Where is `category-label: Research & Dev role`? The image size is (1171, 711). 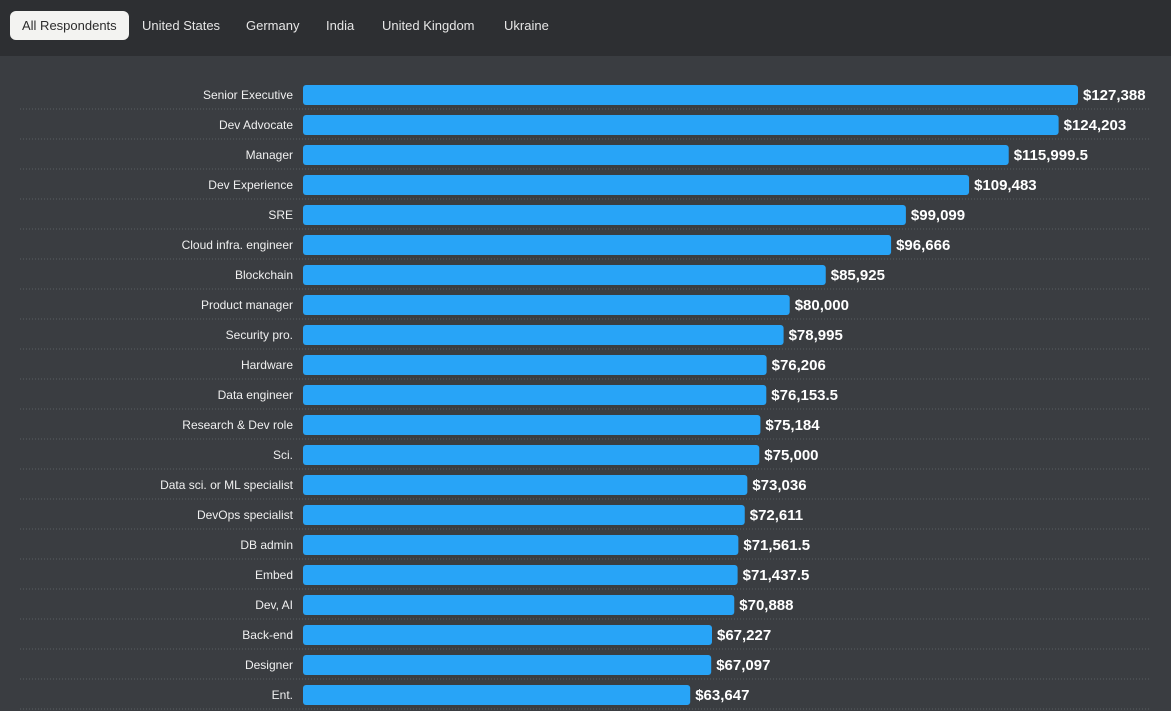 category-label: Research & Dev role is located at coordinates (237, 425).